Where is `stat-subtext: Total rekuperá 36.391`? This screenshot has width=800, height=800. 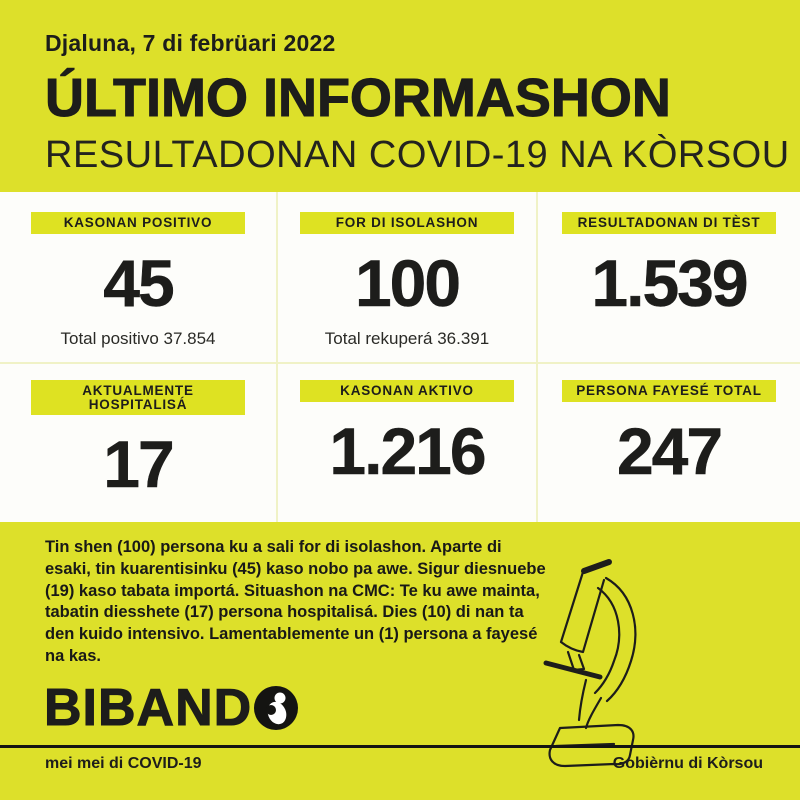
stat-subtext: Total rekuperá 36.391 is located at coordinates (407, 338).